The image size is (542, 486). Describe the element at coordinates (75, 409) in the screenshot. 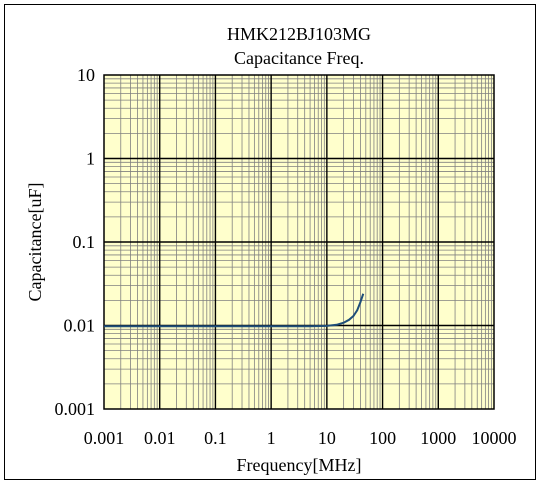

I see `y-tick-label: 0.001` at that location.